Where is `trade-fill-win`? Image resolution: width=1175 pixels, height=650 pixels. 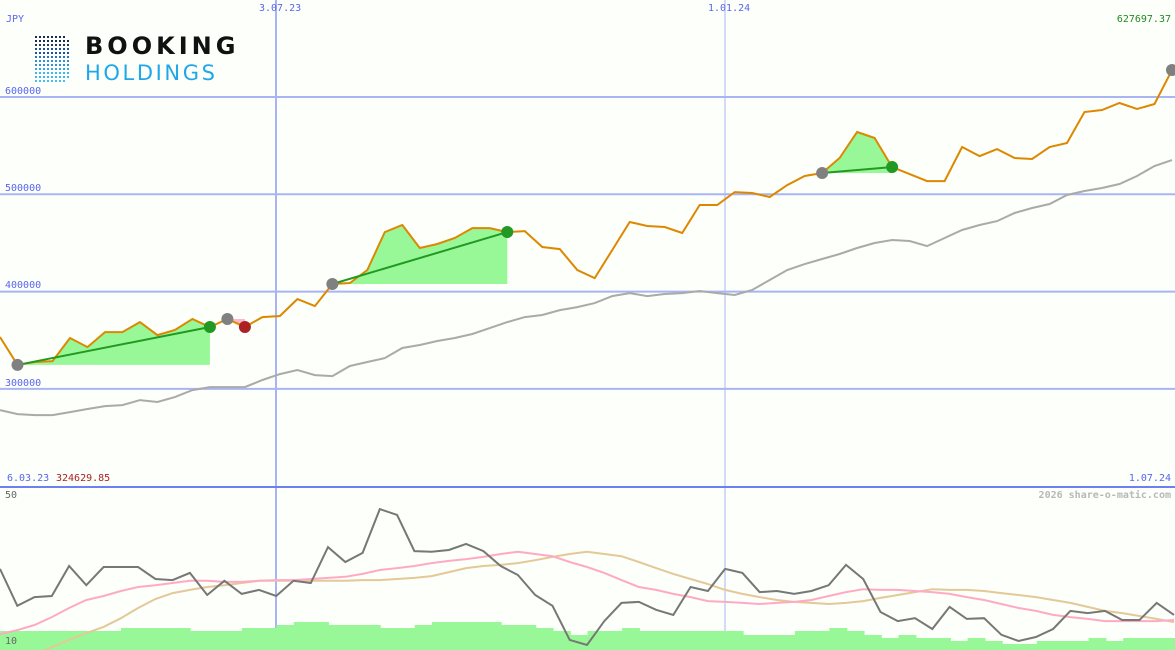 trade-fill-win is located at coordinates (857, 152).